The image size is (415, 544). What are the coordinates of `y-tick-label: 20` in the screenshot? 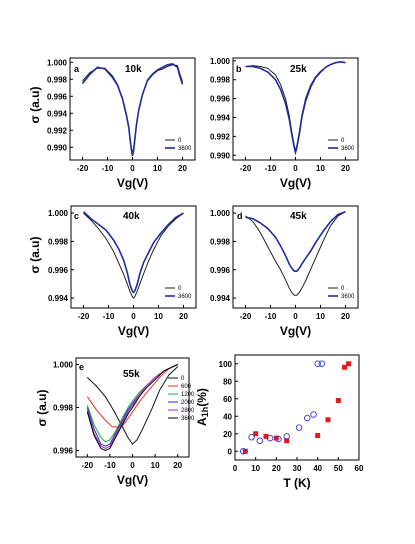 It's located at (227, 434).